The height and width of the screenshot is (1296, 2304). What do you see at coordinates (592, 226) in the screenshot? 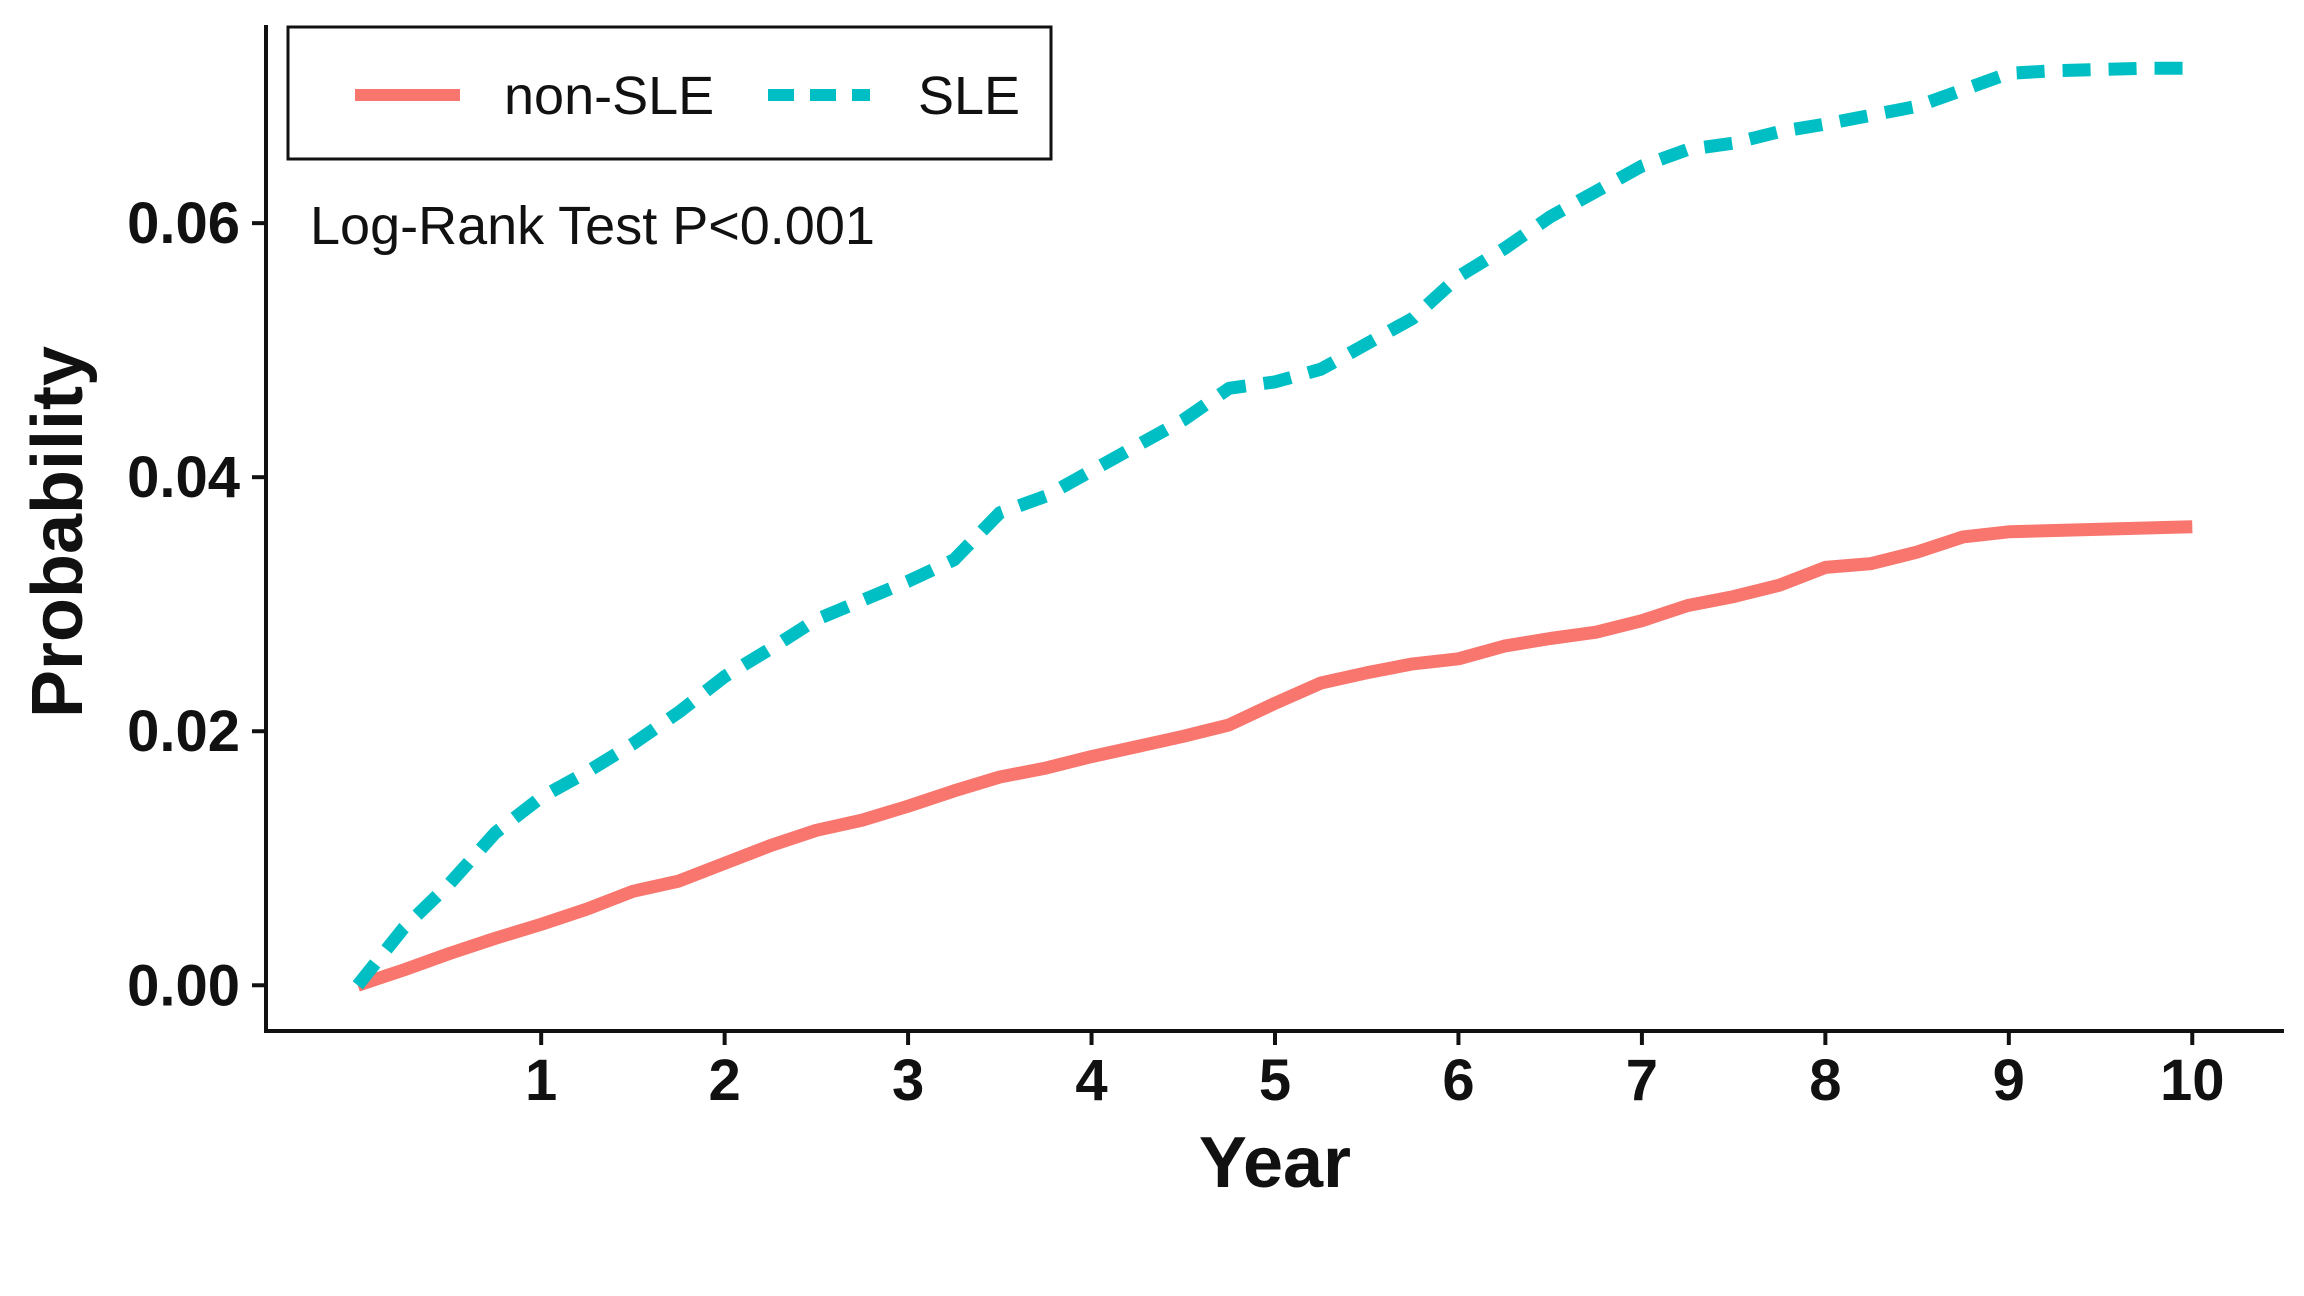
I see `log-rank-annotation: Log-Rank Test P<0.001` at bounding box center [592, 226].